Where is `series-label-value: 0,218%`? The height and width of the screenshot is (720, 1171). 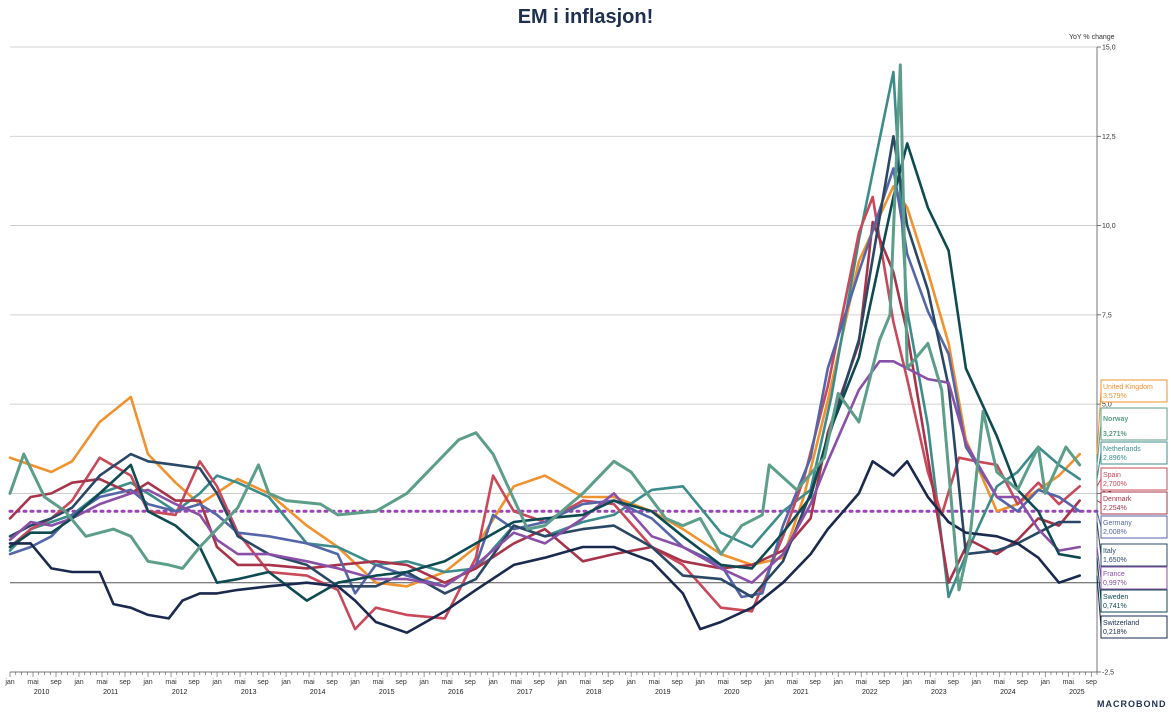 series-label-value: 0,218% is located at coordinates (1115, 632).